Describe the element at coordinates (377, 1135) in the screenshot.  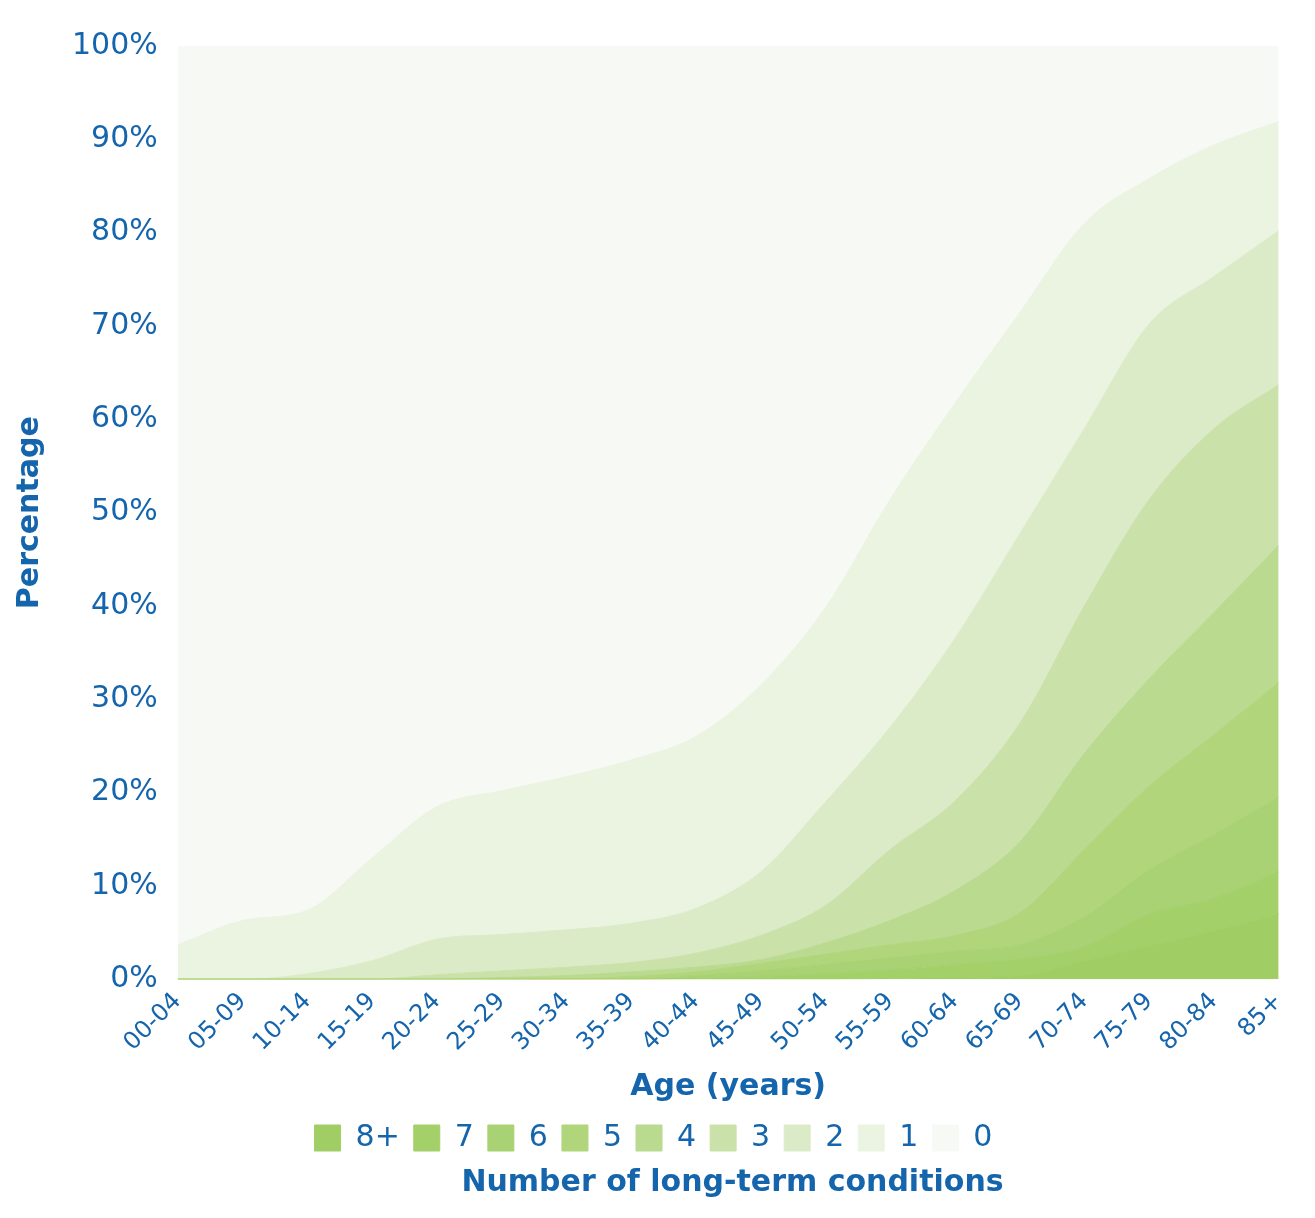
I see `legend-label: 8+` at that location.